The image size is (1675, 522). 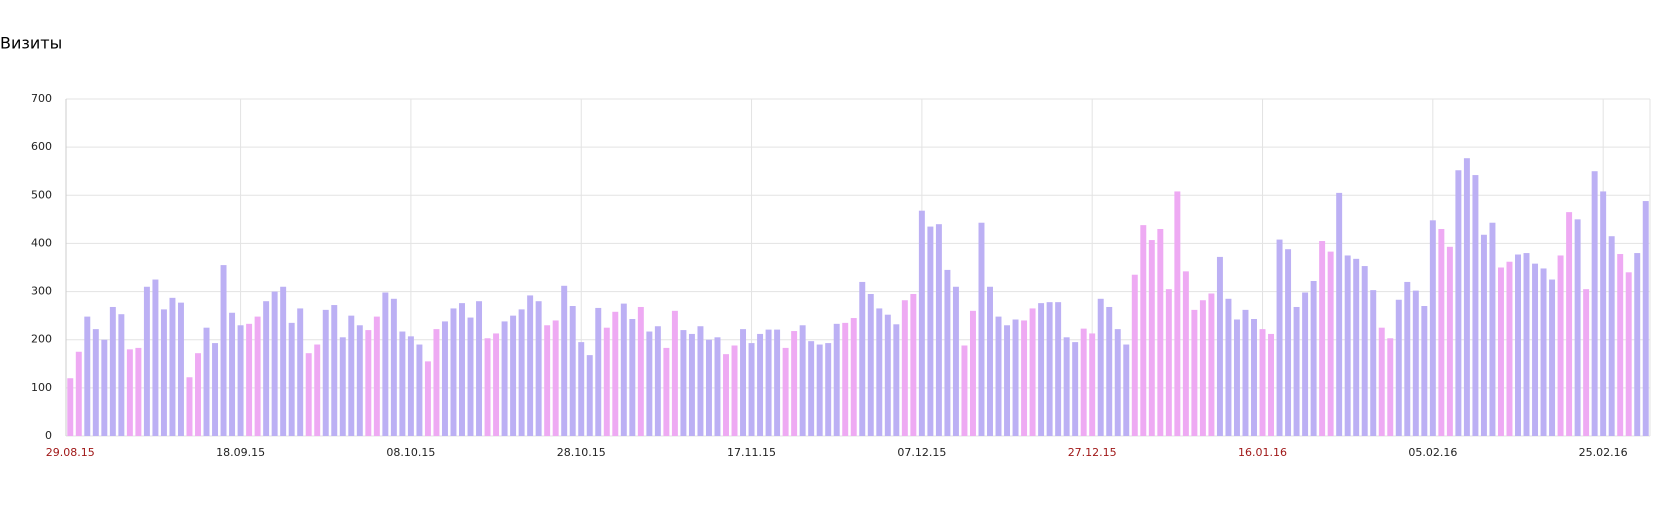 What do you see at coordinates (48, 435) in the screenshot?
I see `y-tick-label: 0` at bounding box center [48, 435].